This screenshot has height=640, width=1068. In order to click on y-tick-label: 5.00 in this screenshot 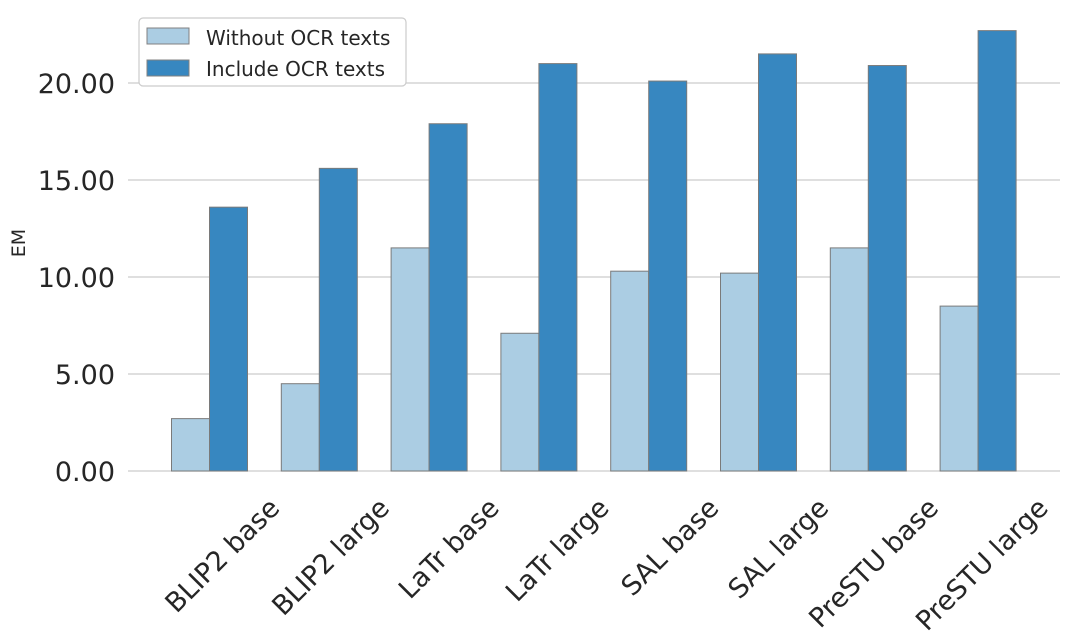, I will do `click(85, 375)`.